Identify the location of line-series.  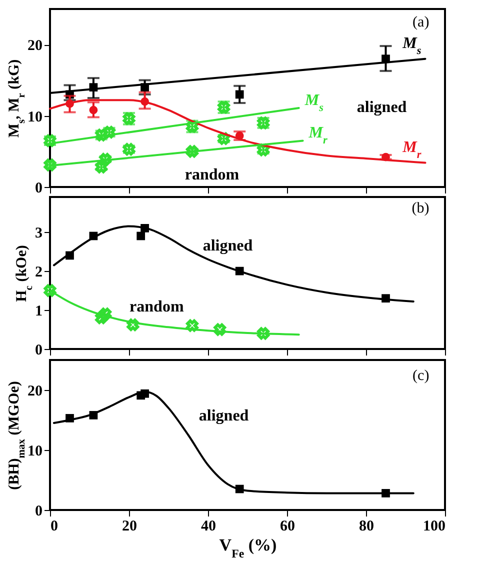
(233, 442).